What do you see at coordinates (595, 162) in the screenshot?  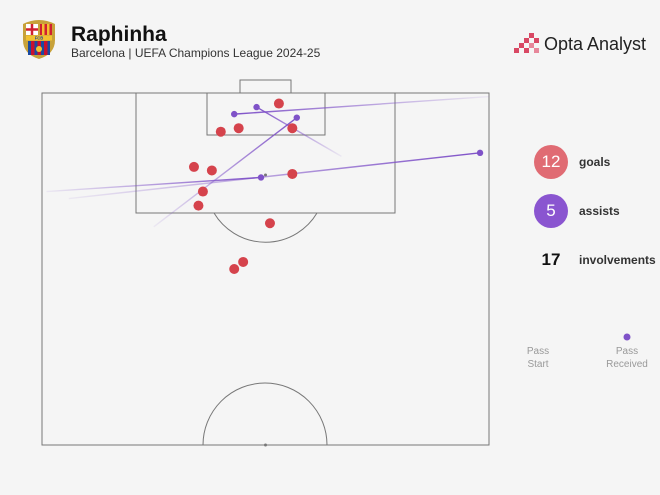 I see `goals-label: goals` at bounding box center [595, 162].